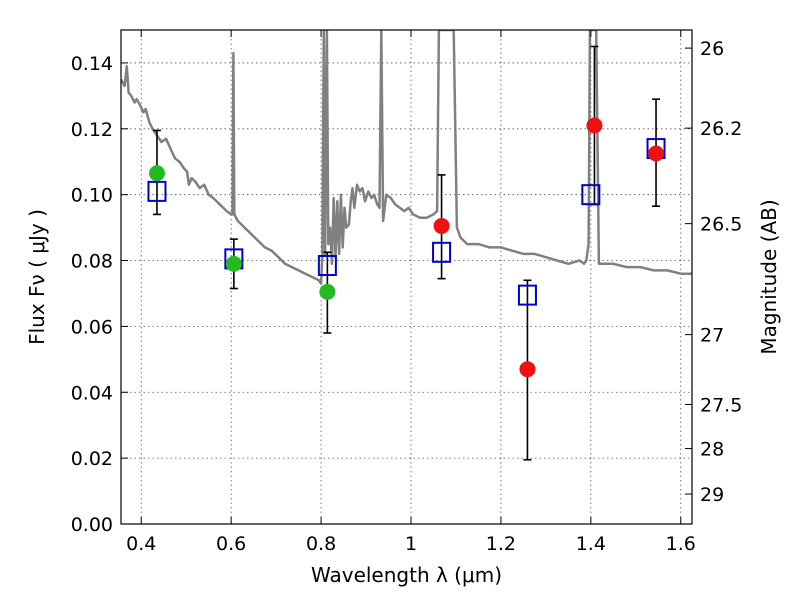 Image resolution: width=800 pixels, height=600 pixels. I want to click on y2-tick-label: 28, so click(712, 450).